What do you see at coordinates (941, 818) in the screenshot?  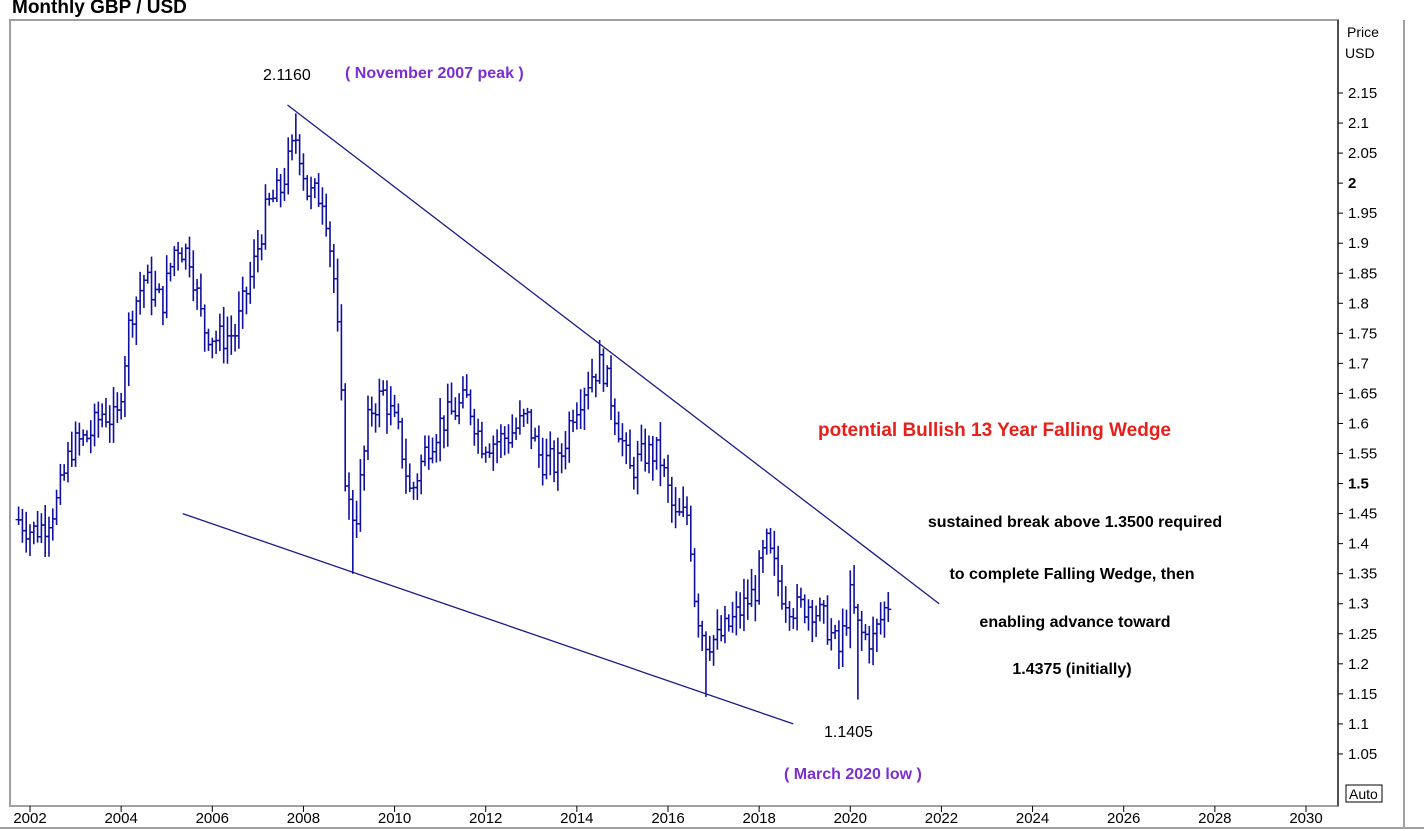 I see `x-tick-label: 2022` at bounding box center [941, 818].